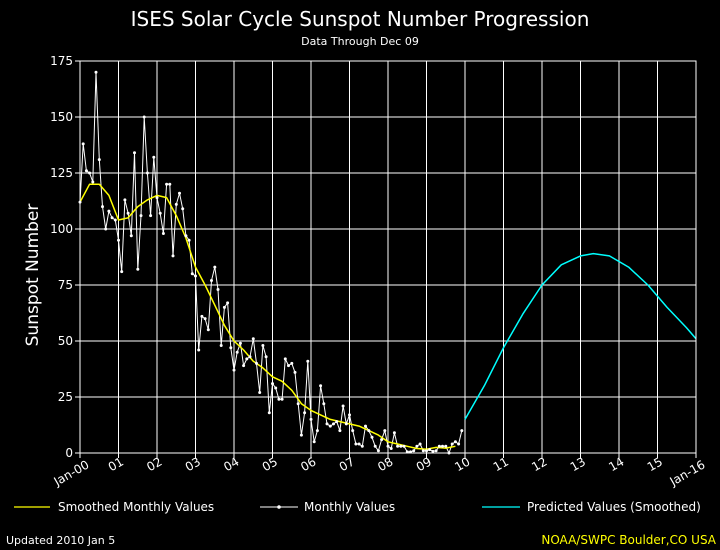 This screenshot has height=550, width=720. I want to click on x-tick-label: 02, so click(154, 464).